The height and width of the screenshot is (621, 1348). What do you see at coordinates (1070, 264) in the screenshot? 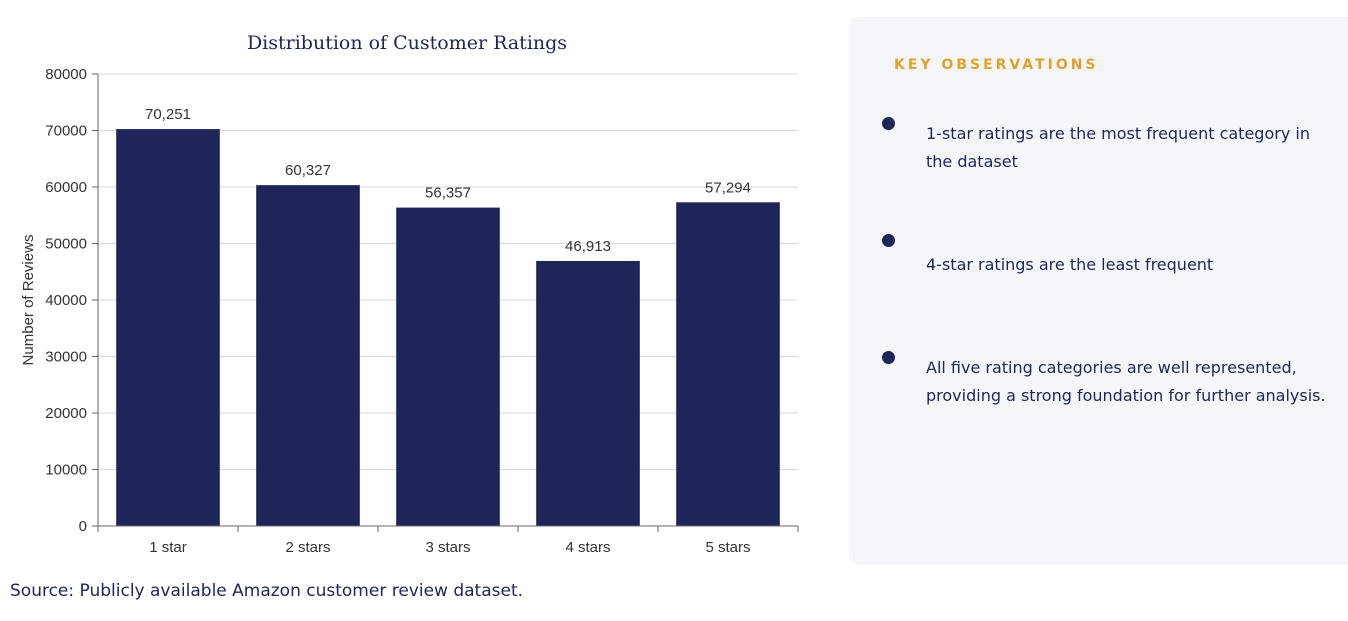
I see `observation-text: 4-star ratings are the least frequent` at bounding box center [1070, 264].